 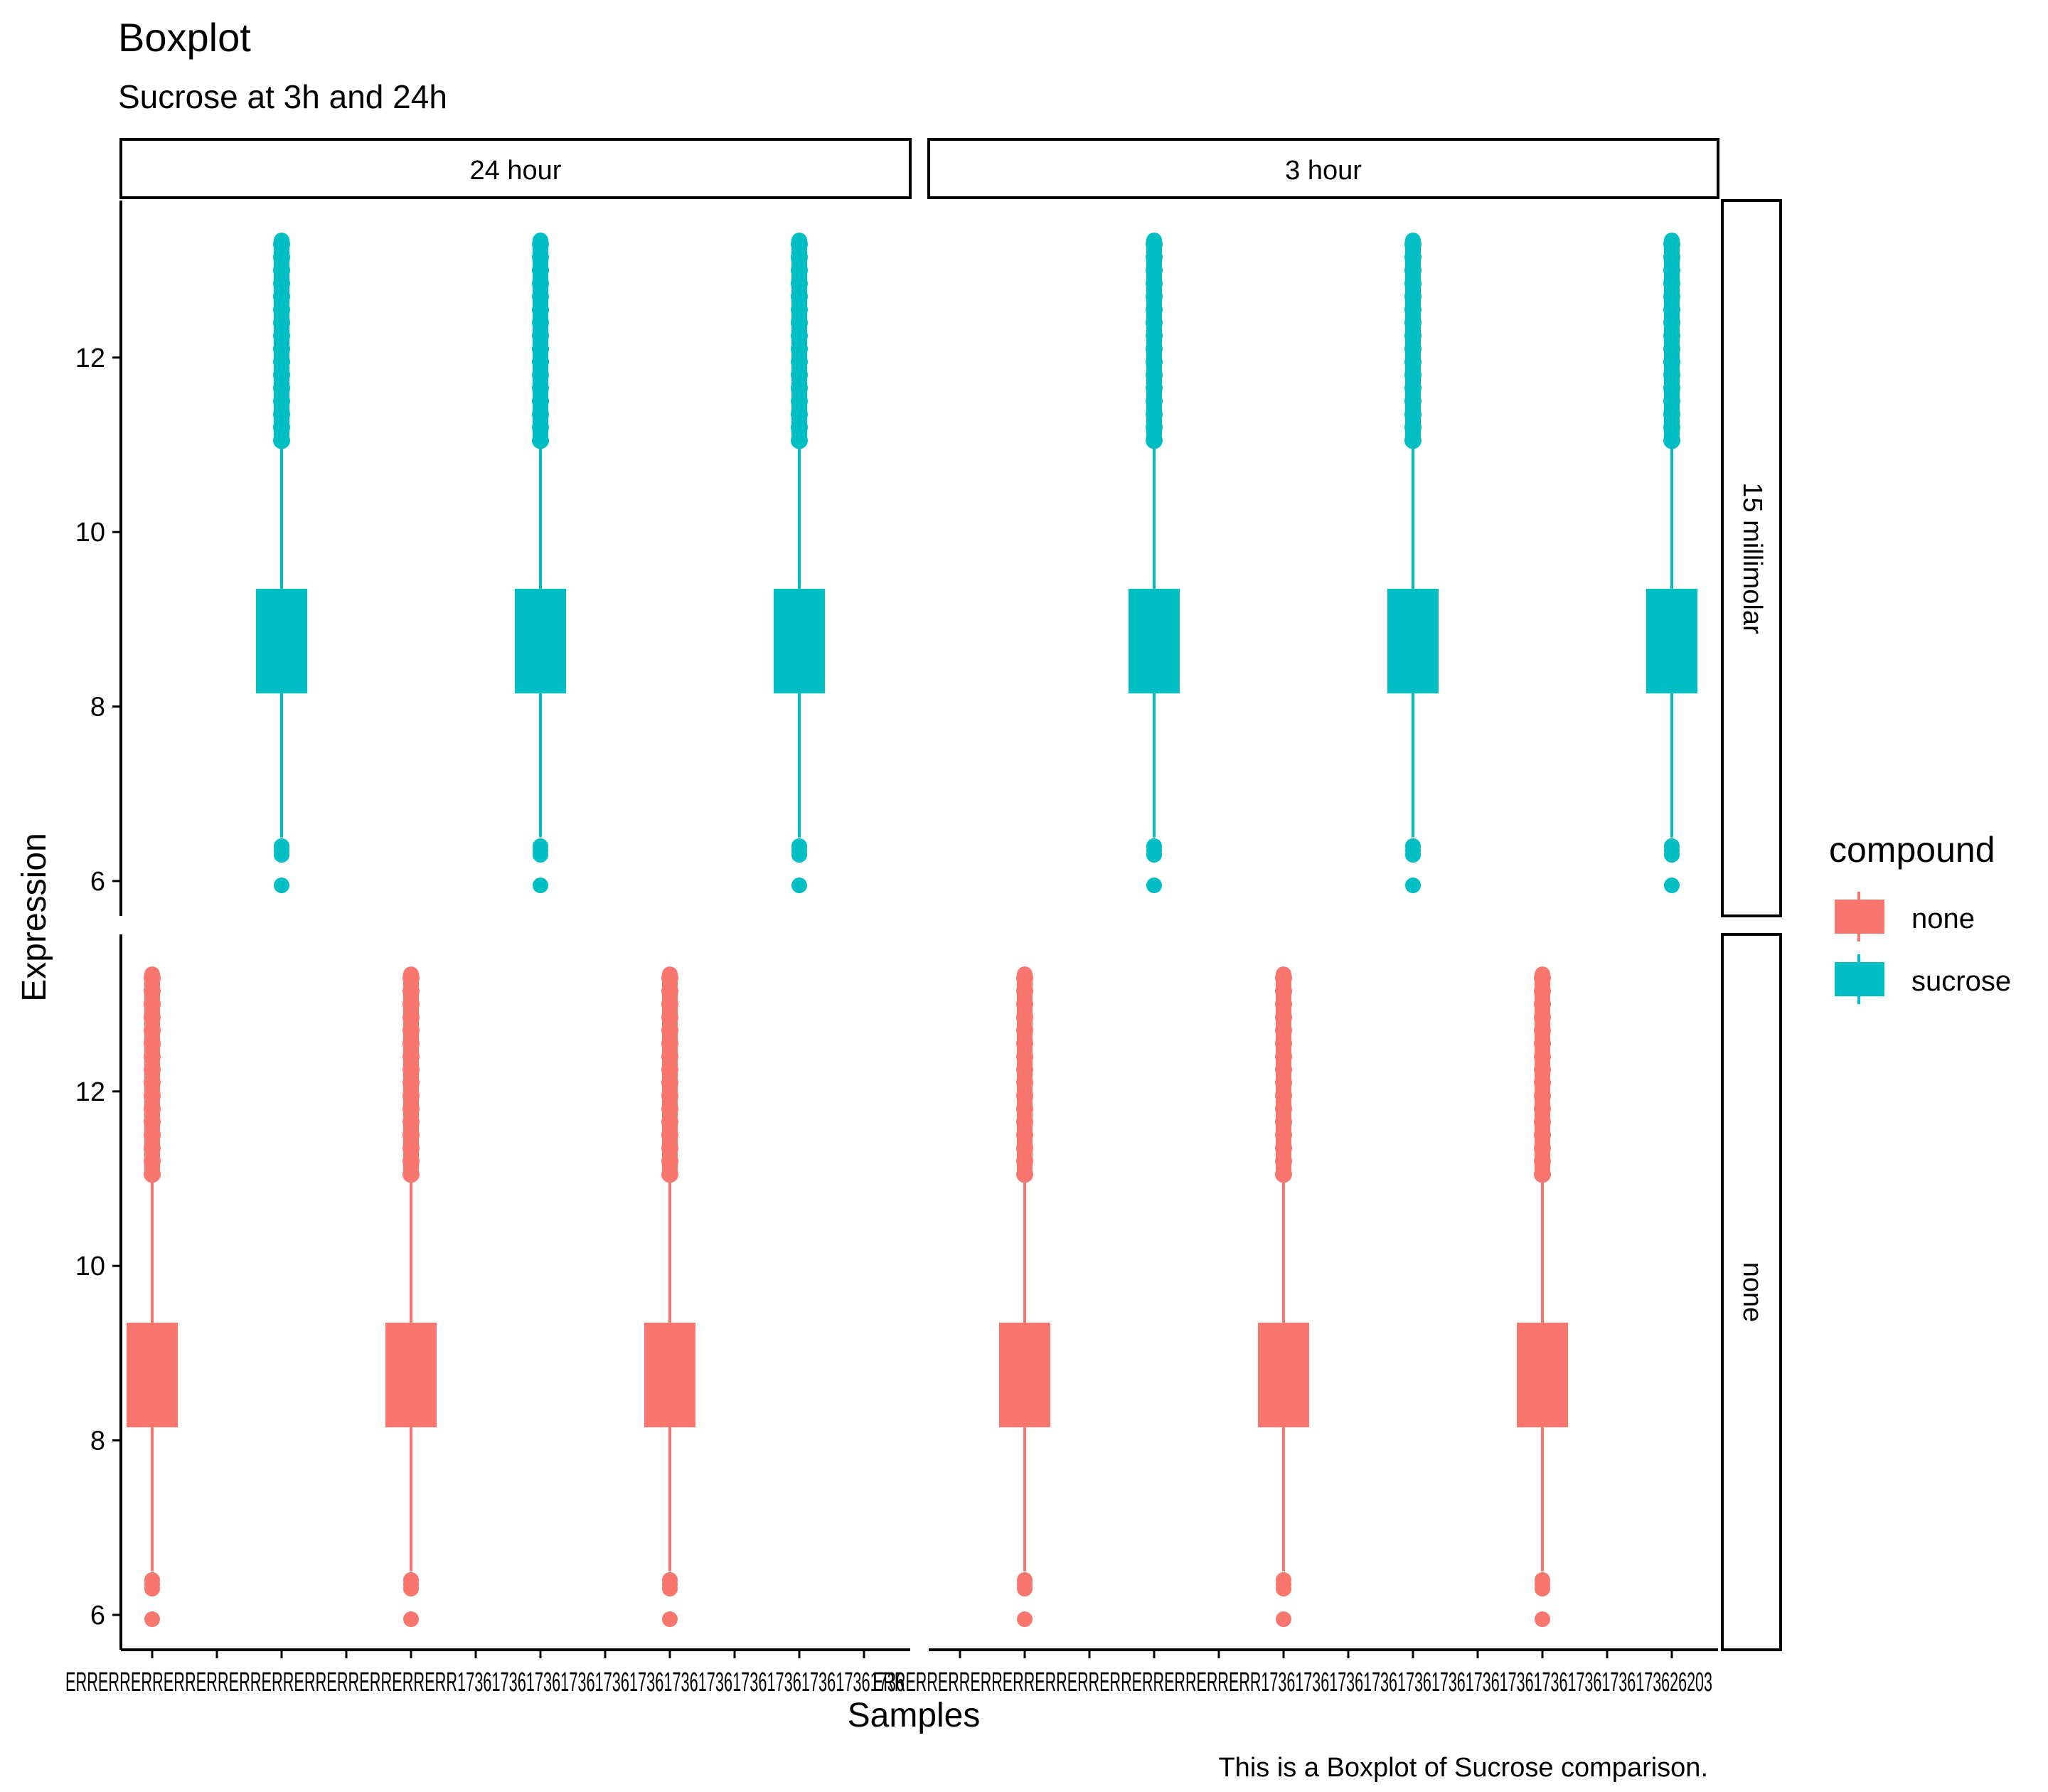 What do you see at coordinates (914, 1715) in the screenshot?
I see `x-axis-label: Samples` at bounding box center [914, 1715].